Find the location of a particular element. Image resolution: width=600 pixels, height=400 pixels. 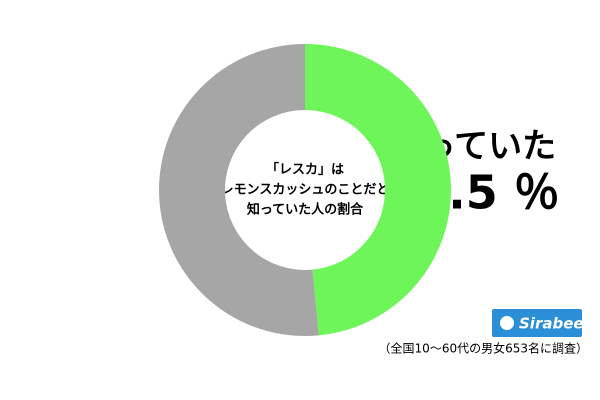

center-text: 「レスカ」は is located at coordinates (305, 170).